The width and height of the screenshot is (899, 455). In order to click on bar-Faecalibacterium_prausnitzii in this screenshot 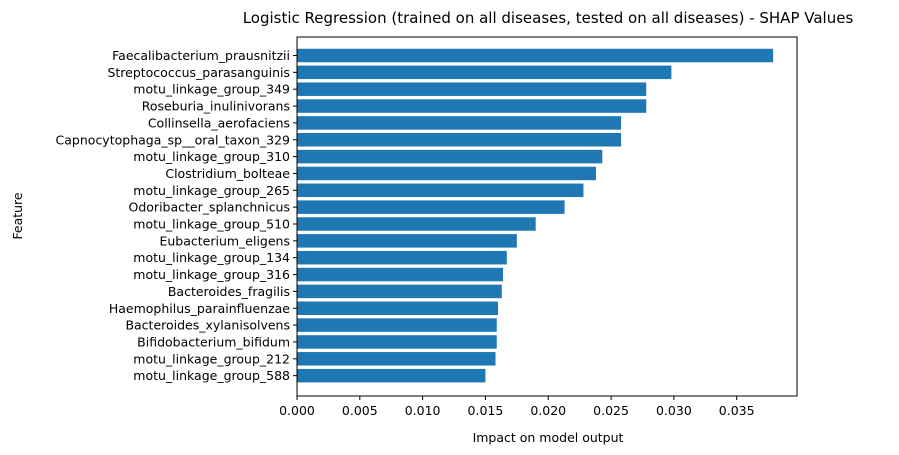, I will do `click(535, 55)`.